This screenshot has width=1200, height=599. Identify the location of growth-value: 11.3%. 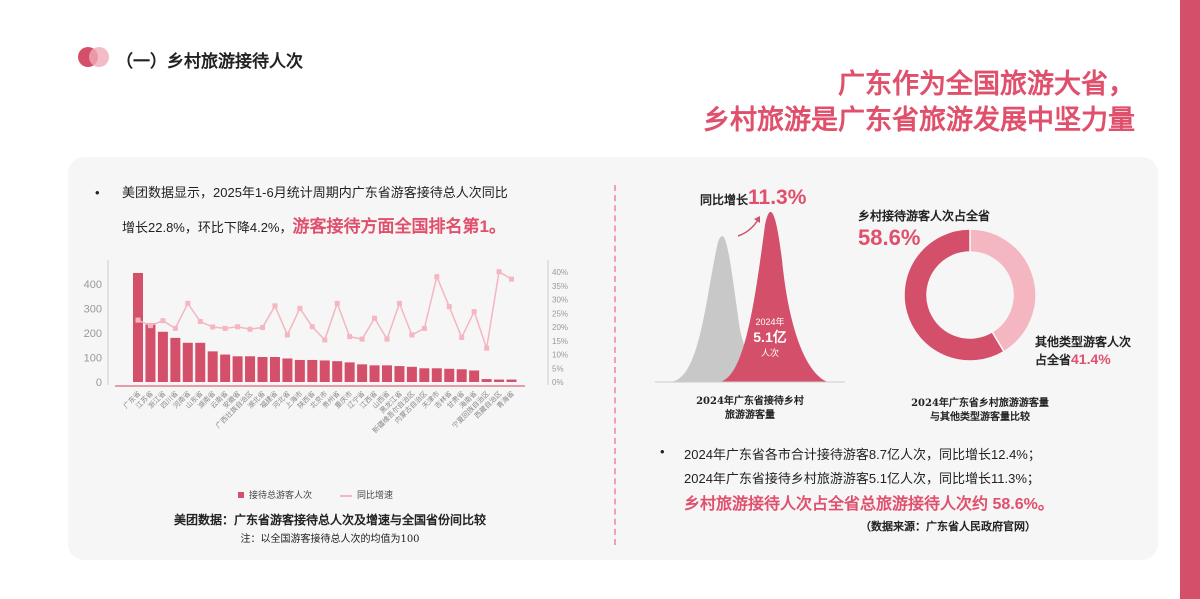
(777, 197).